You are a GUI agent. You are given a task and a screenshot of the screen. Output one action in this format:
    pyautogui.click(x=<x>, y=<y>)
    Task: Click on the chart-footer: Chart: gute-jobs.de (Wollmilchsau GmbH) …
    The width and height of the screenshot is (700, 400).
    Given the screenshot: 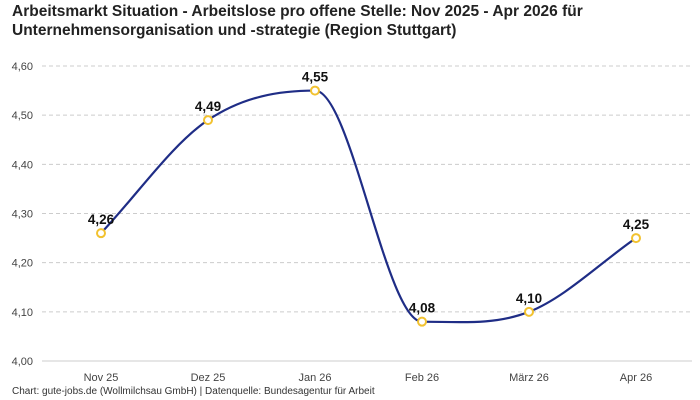 What is the action you would take?
    pyautogui.click(x=193, y=391)
    